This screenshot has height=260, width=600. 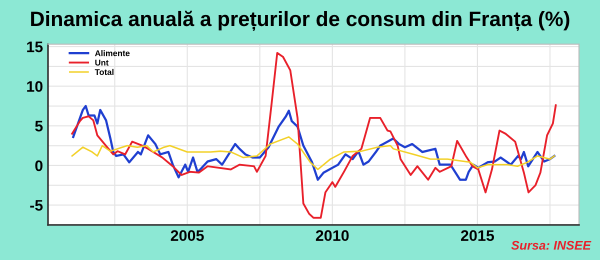 I want to click on y-tick-label: 15, so click(x=35, y=47).